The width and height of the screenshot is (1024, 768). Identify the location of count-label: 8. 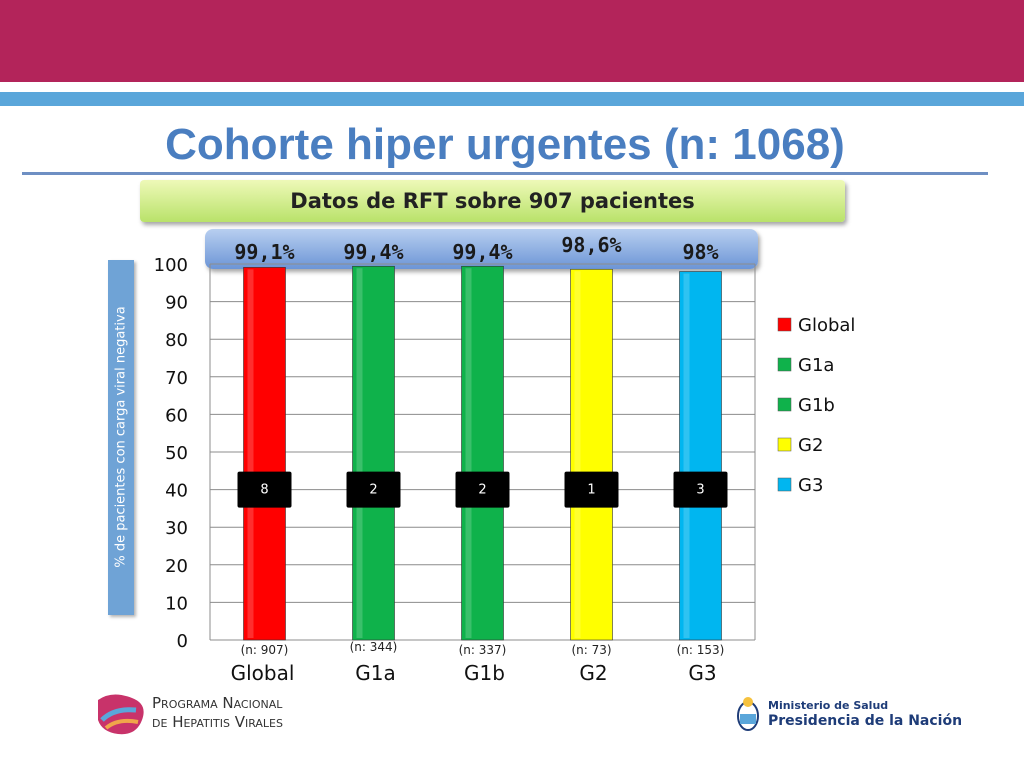
(264, 490).